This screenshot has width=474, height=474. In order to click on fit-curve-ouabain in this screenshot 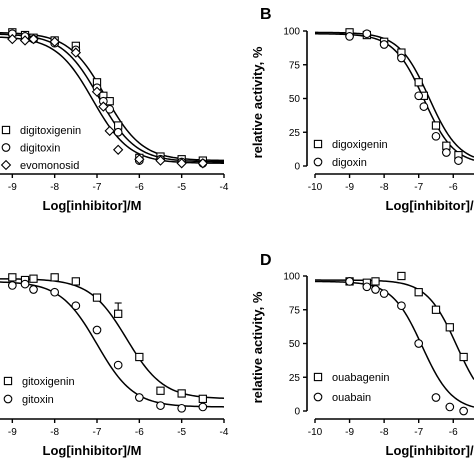, I will do `click(394, 344)`.